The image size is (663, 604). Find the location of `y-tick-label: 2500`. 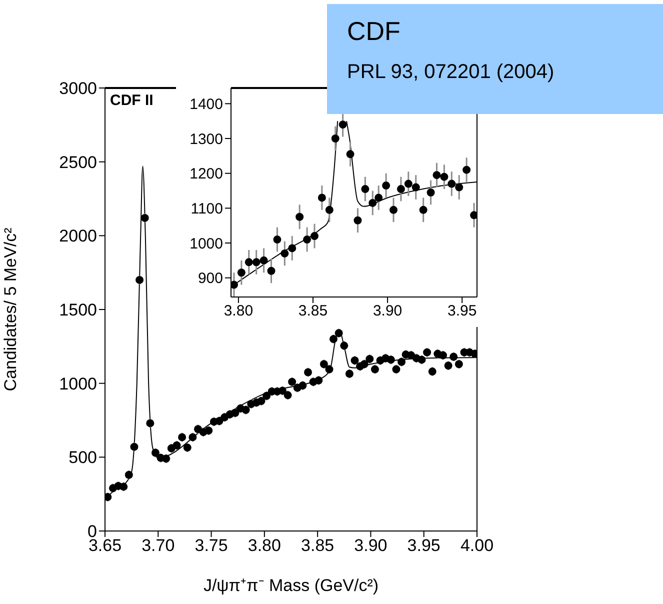

y-tick-label: 2500 is located at coordinates (78, 162).